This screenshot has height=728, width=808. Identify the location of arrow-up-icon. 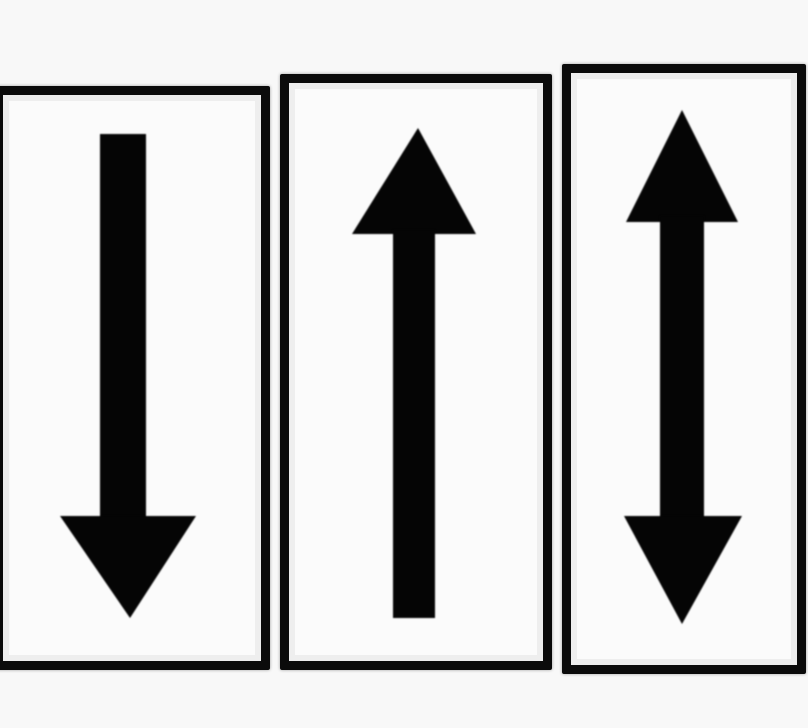
(414, 373).